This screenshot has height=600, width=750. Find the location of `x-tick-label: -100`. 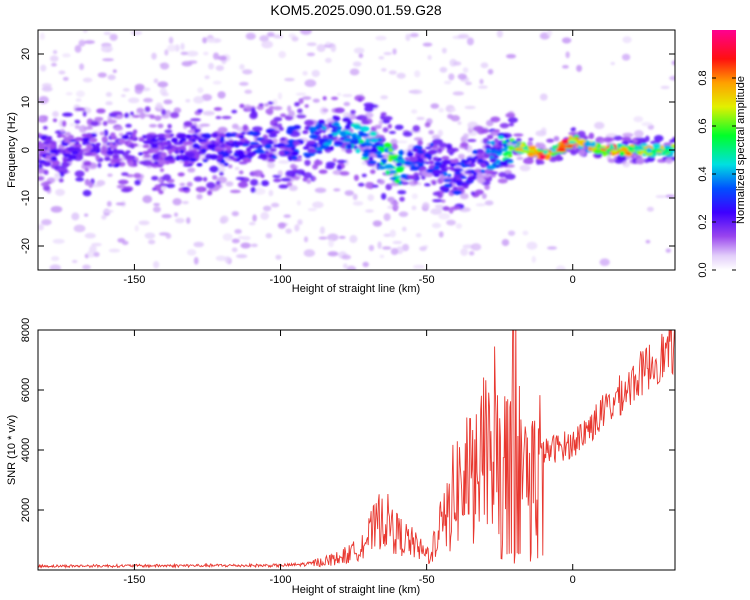

x-tick-label: -100 is located at coordinates (281, 280).